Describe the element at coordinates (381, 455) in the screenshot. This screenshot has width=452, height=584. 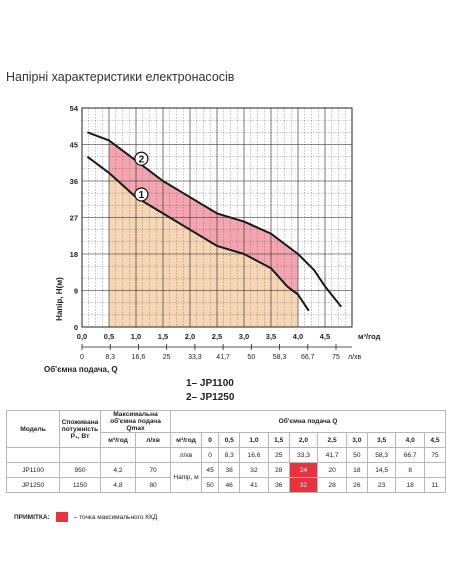
I see `flow-lmin: 58,3` at that location.